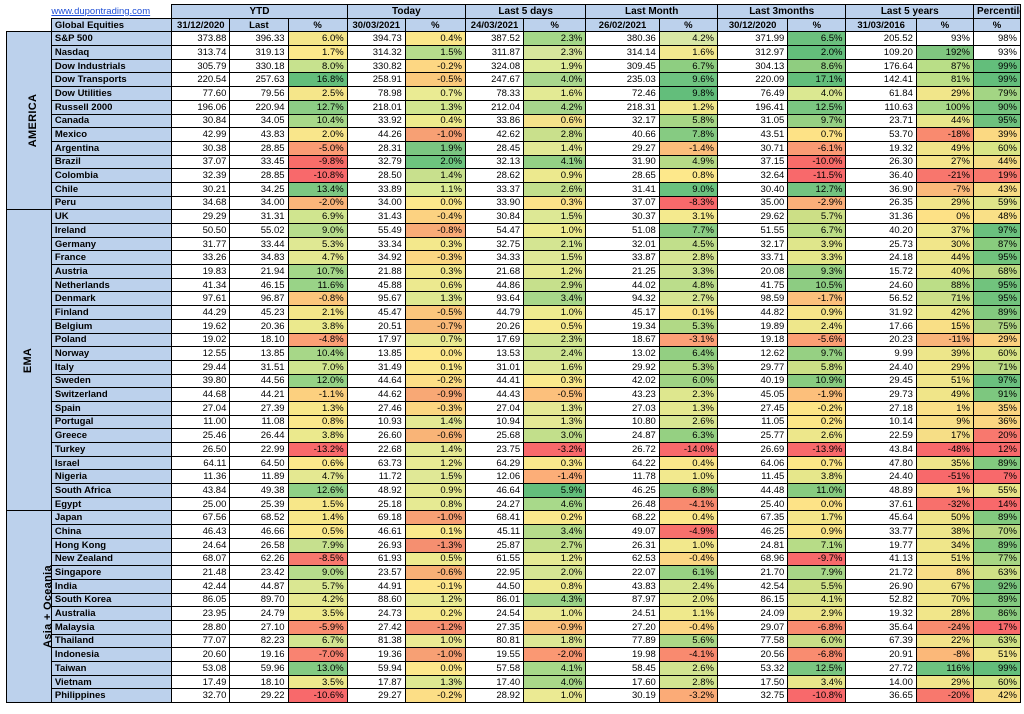 Image resolution: width=1024 pixels, height=714 pixels. I want to click on value-cell: 45.47, so click(376, 312).